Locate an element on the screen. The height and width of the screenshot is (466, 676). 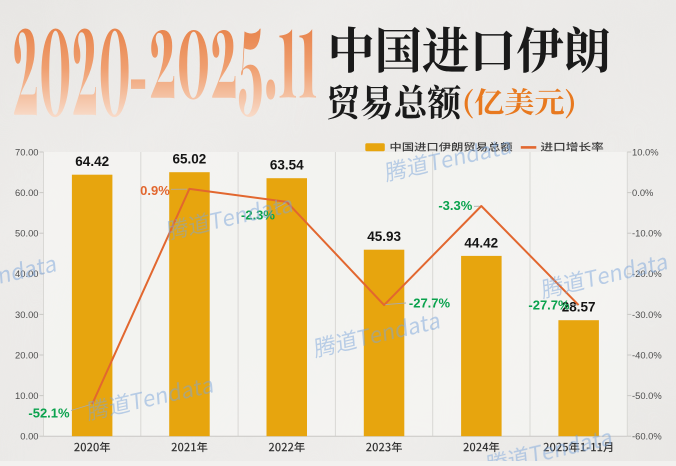
svg-text: 70.00 is located at coordinates (26, 151).